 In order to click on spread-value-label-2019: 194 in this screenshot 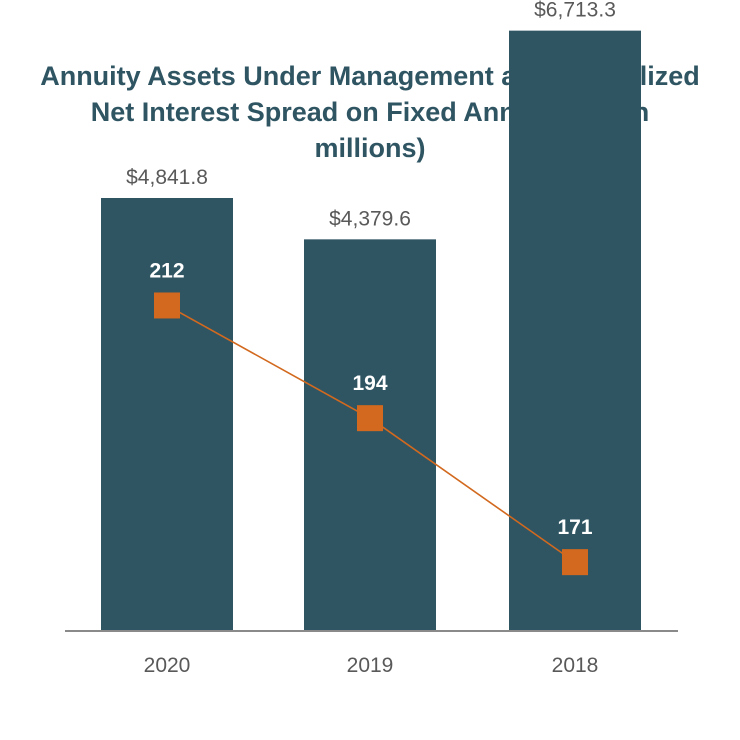, I will do `click(369, 383)`.